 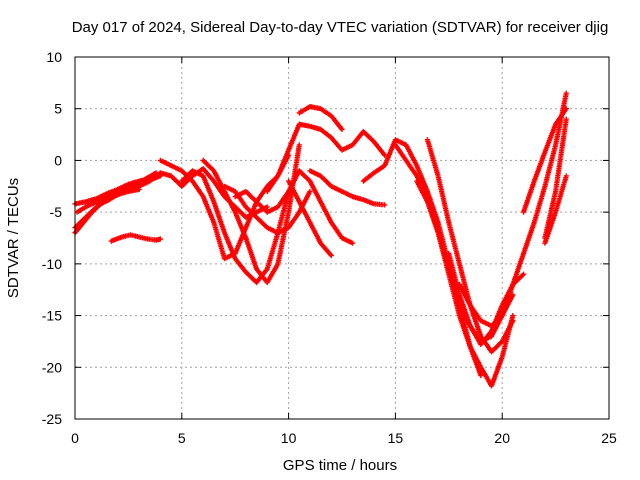 What do you see at coordinates (13, 238) in the screenshot?
I see `y-axis-label: SDTVAR / TECUs` at bounding box center [13, 238].